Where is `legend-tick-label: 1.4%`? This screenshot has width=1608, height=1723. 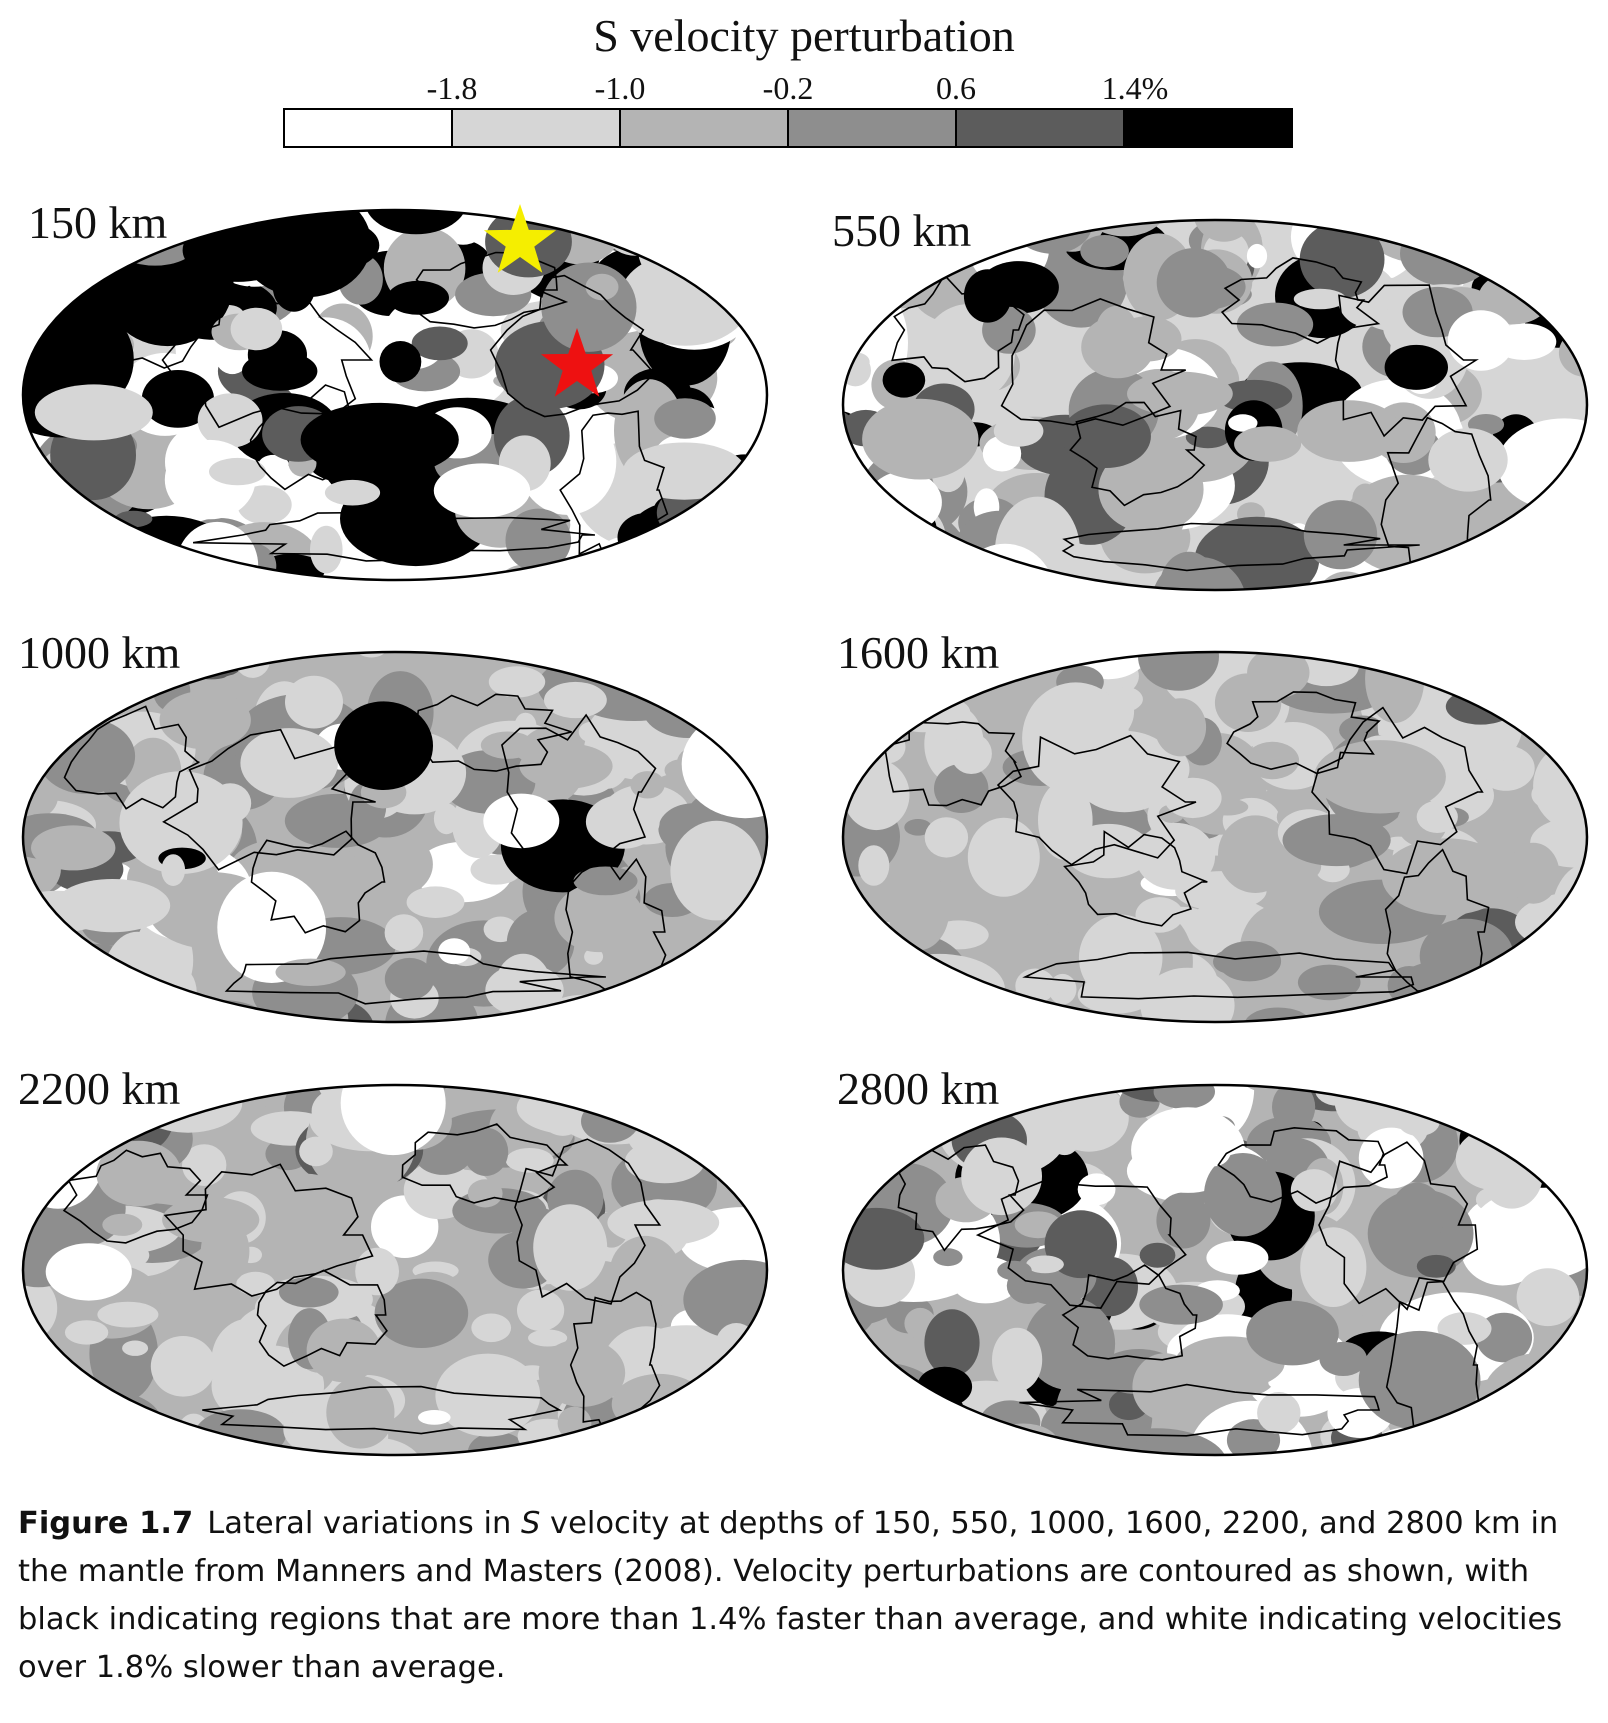 legend-tick-label: 1.4% is located at coordinates (1135, 88).